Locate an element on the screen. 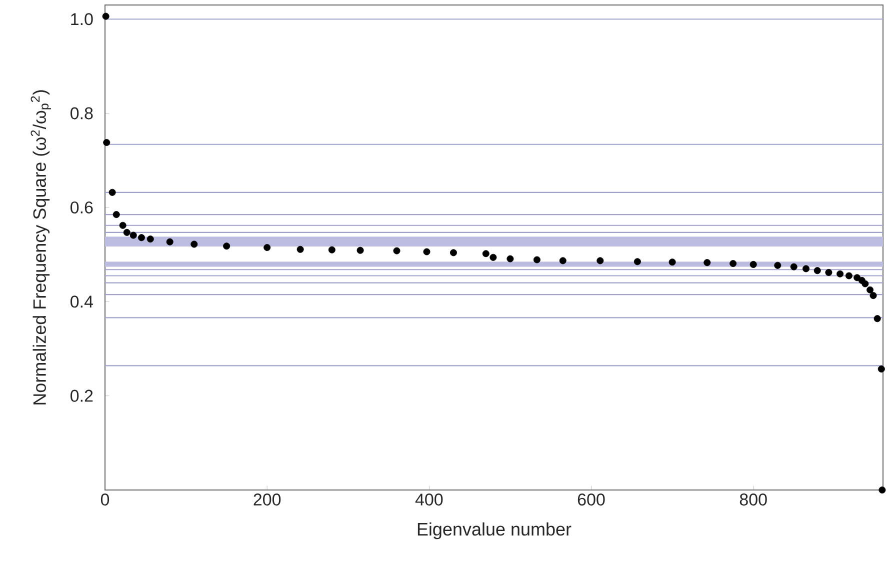  x-axis-title: Eigenvalue number is located at coordinates (495, 531).